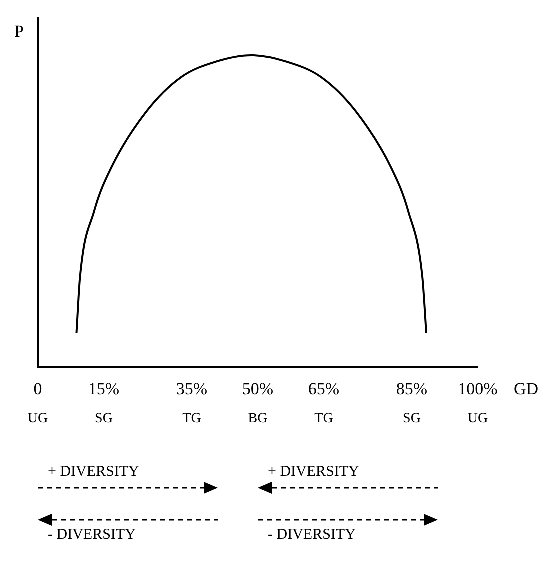 This screenshot has height=586, width=556. What do you see at coordinates (38, 388) in the screenshot?
I see `x-tick-label: 0` at bounding box center [38, 388].